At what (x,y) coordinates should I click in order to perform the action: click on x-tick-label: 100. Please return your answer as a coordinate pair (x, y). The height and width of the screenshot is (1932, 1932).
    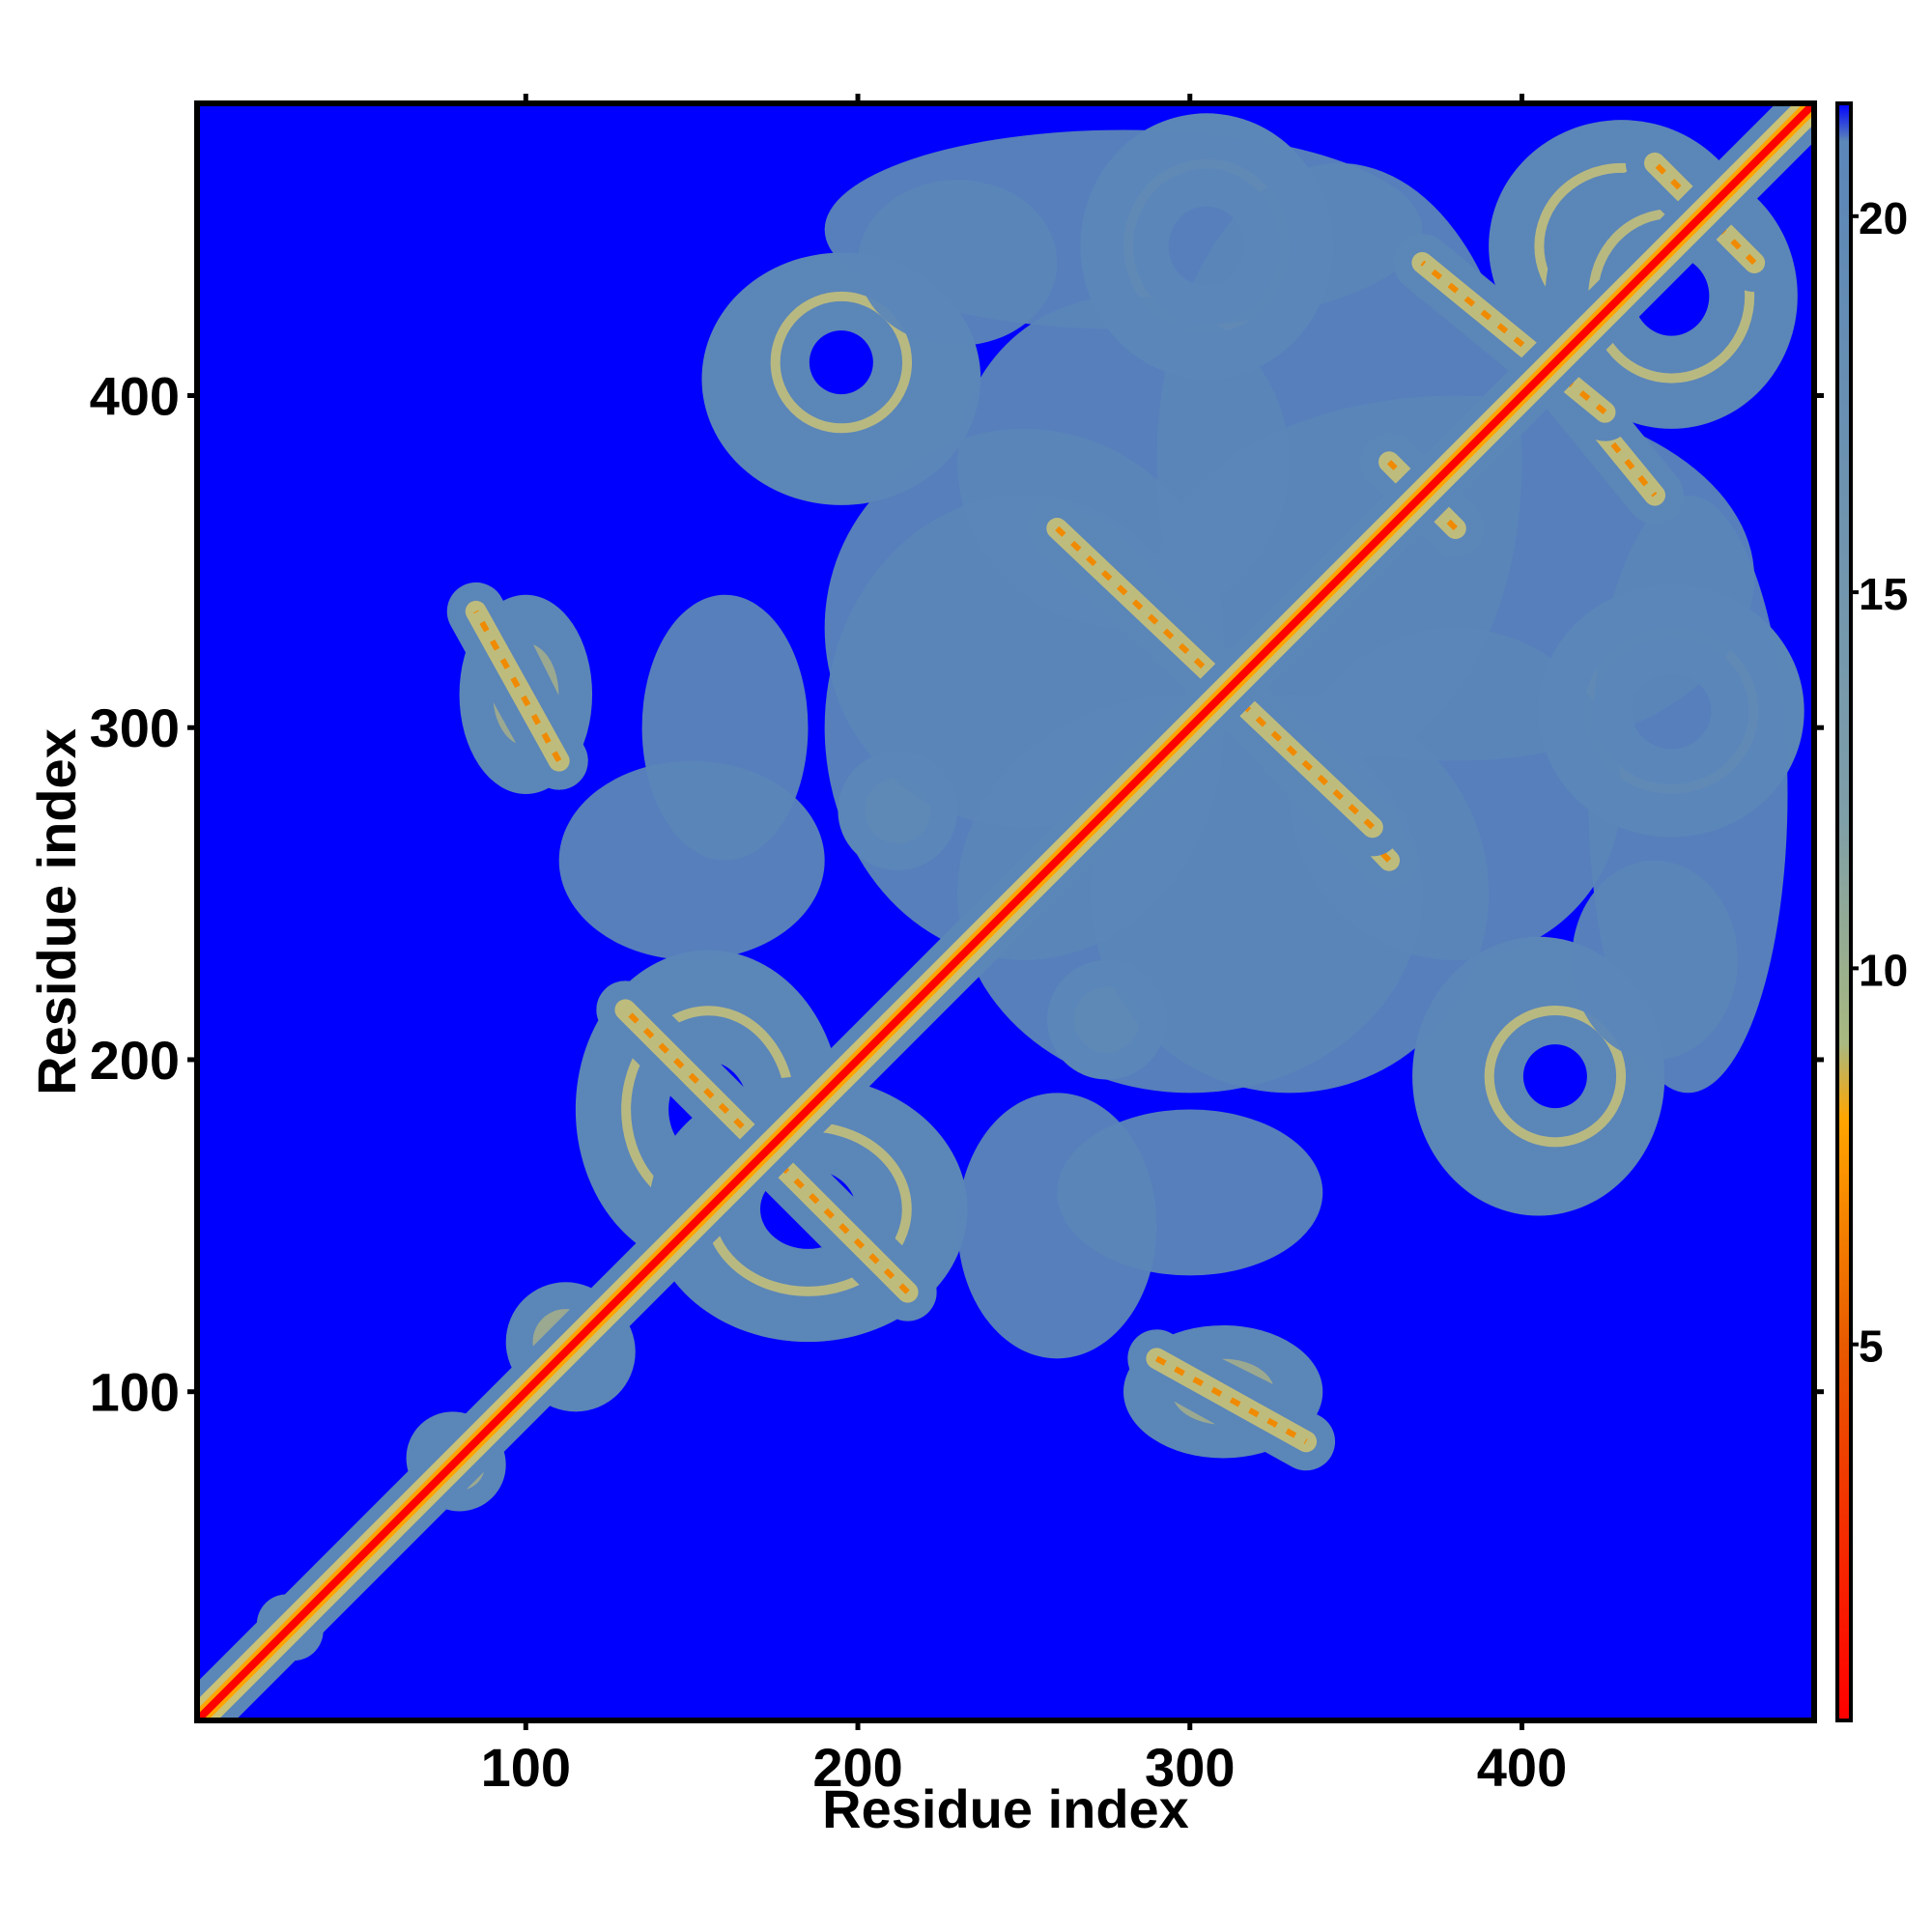
    Looking at the image, I should click on (526, 1767).